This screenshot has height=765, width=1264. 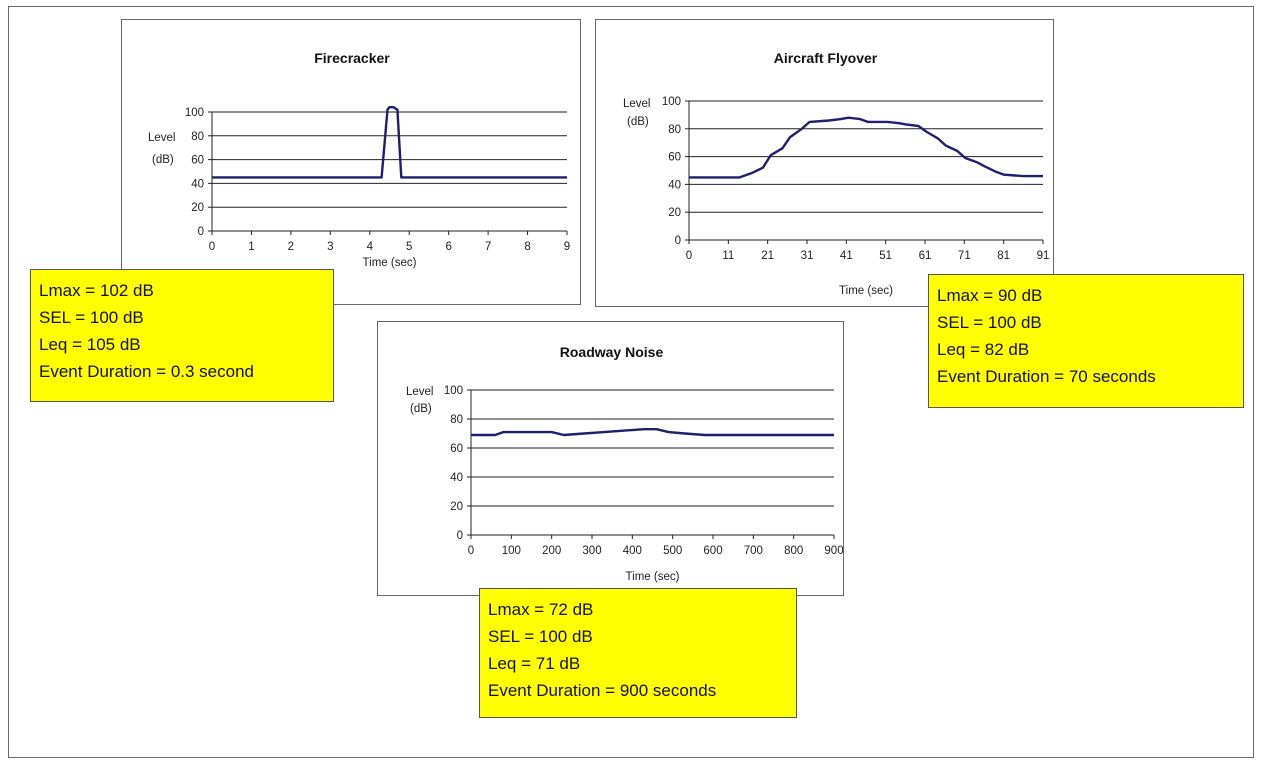 What do you see at coordinates (925, 256) in the screenshot?
I see `x-tick-label: 61` at bounding box center [925, 256].